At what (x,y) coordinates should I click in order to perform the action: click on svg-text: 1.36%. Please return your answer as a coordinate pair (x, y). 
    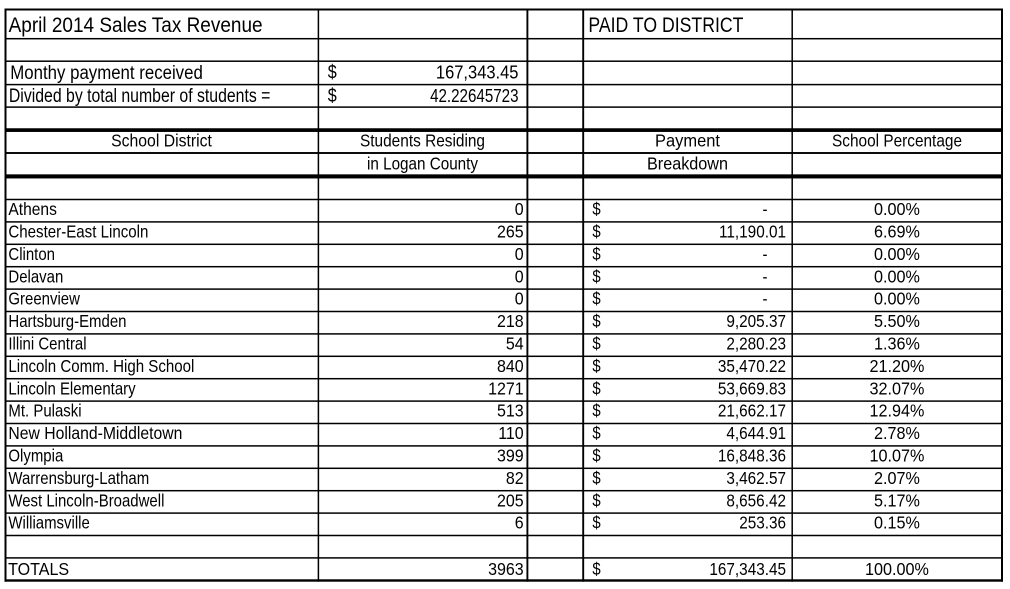
    Looking at the image, I should click on (897, 344).